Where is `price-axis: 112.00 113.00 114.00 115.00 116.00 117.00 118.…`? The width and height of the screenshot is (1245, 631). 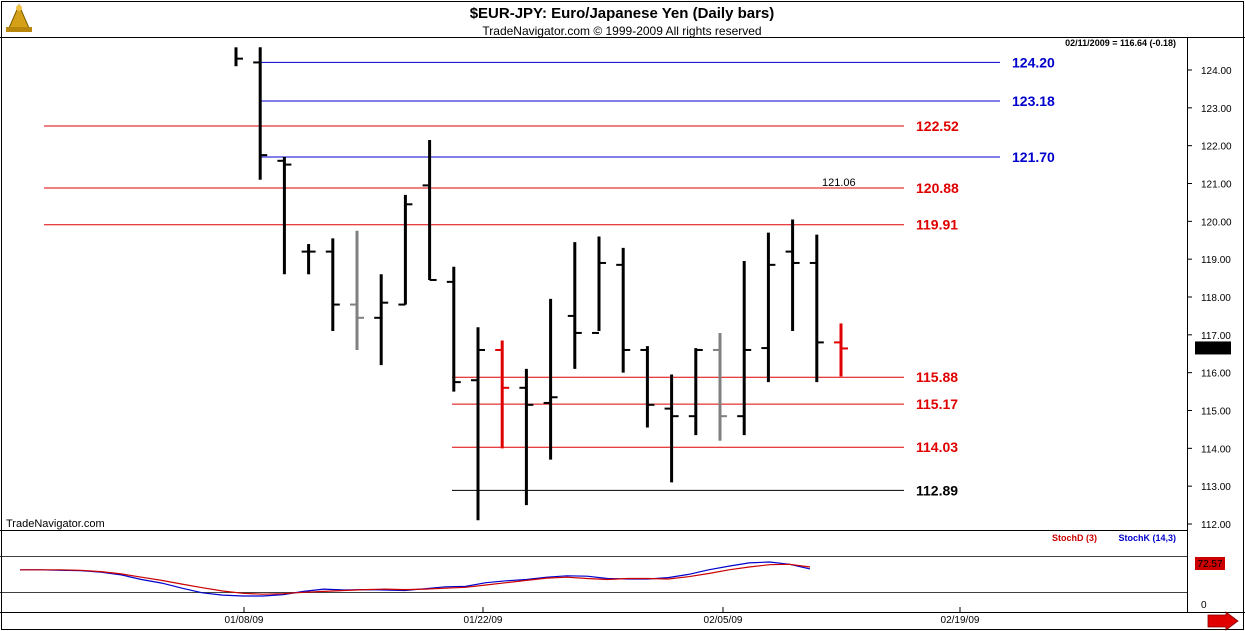 price-axis: 112.00 113.00 114.00 115.00 116.00 117.00 118.… is located at coordinates (1209, 298).